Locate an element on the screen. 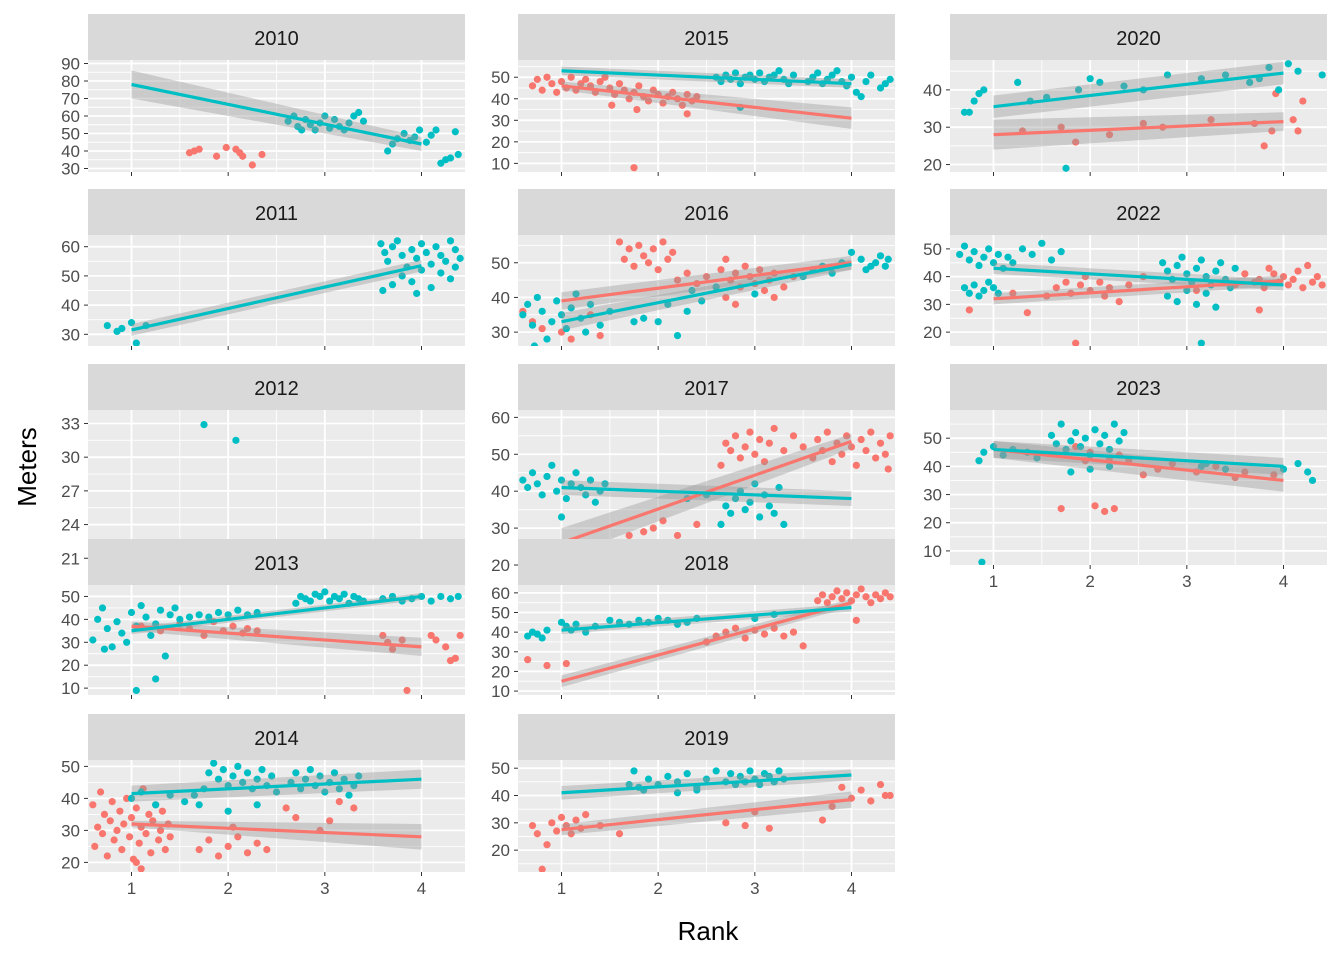  y-tick-label: 24 is located at coordinates (70, 525).